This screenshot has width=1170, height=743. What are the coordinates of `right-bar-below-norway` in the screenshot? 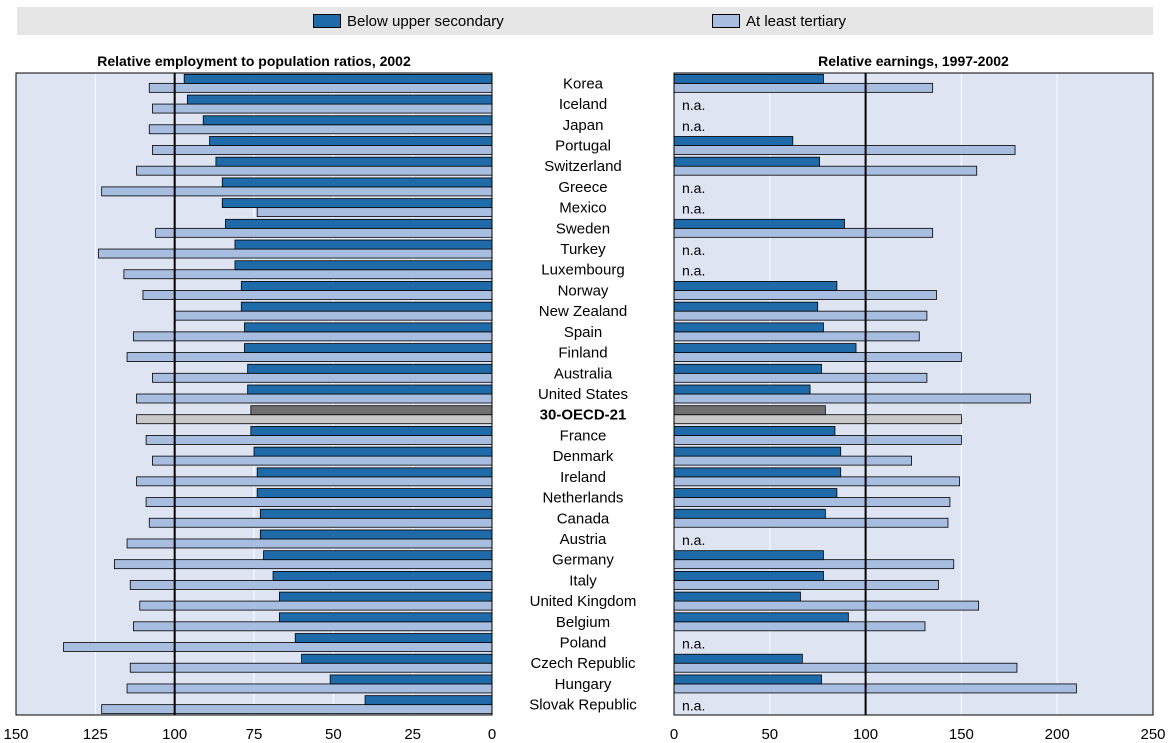 It's located at (755, 286).